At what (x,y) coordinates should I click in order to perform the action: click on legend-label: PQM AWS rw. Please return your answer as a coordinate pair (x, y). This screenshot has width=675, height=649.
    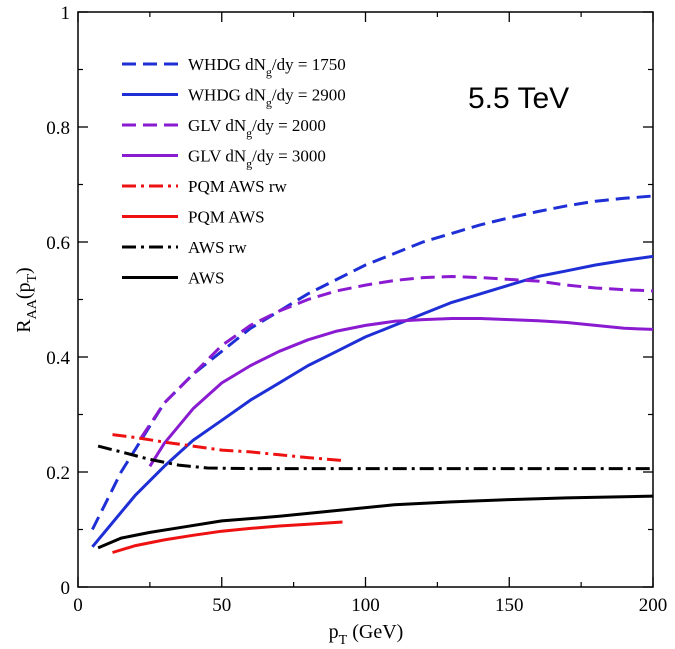
    Looking at the image, I should click on (237, 186).